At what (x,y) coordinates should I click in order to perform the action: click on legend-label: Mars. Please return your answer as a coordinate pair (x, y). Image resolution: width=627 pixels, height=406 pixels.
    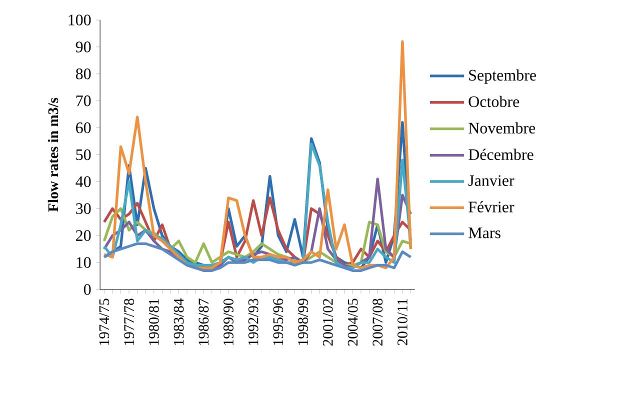
    Looking at the image, I should click on (484, 233).